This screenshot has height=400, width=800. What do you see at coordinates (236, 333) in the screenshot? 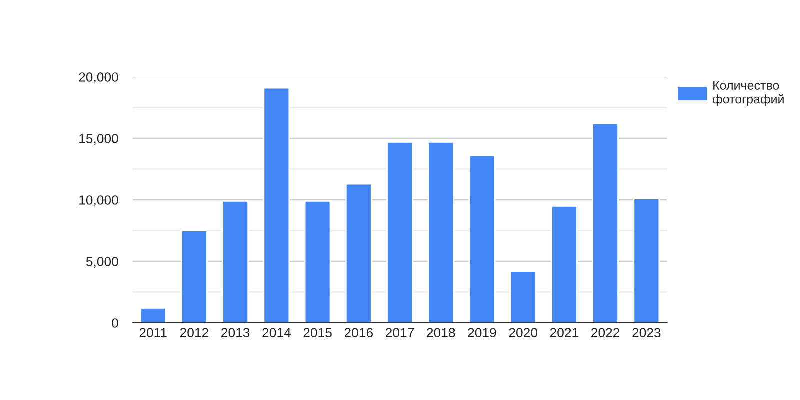
I see `x-tick-label: 2013` at bounding box center [236, 333].